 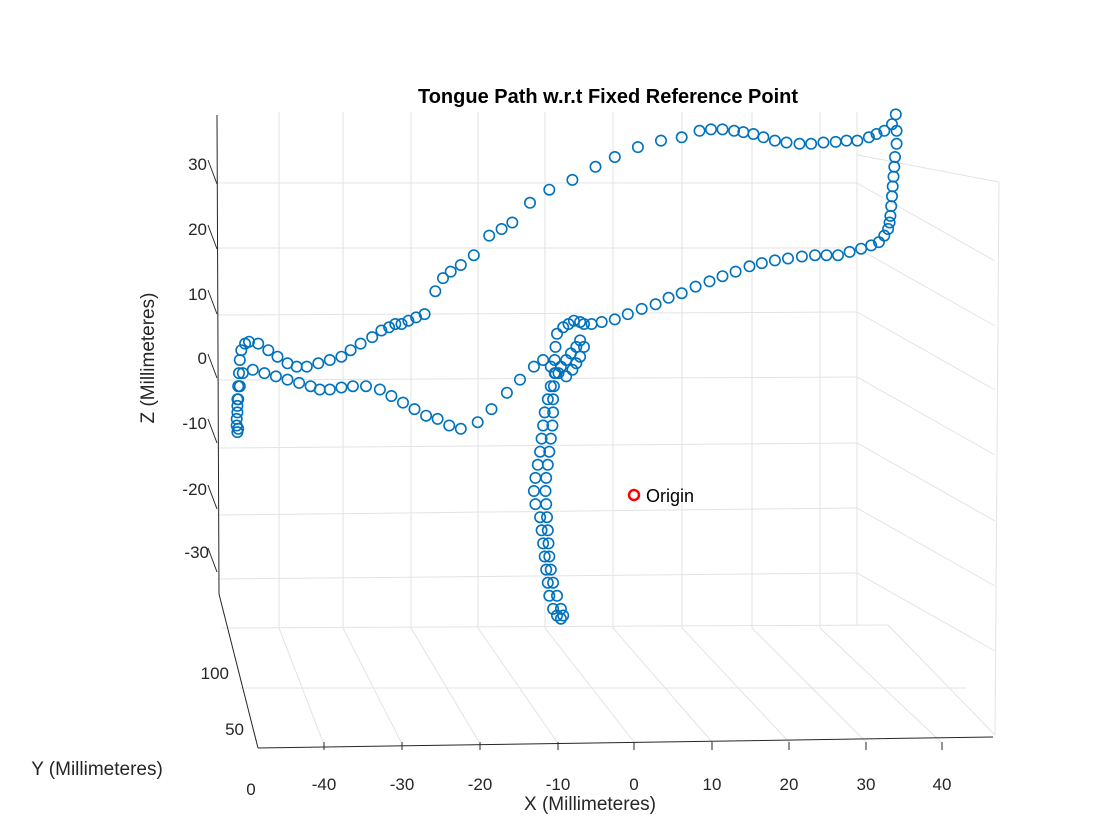 What do you see at coordinates (670, 496) in the screenshot?
I see `origin-label: Origin` at bounding box center [670, 496].